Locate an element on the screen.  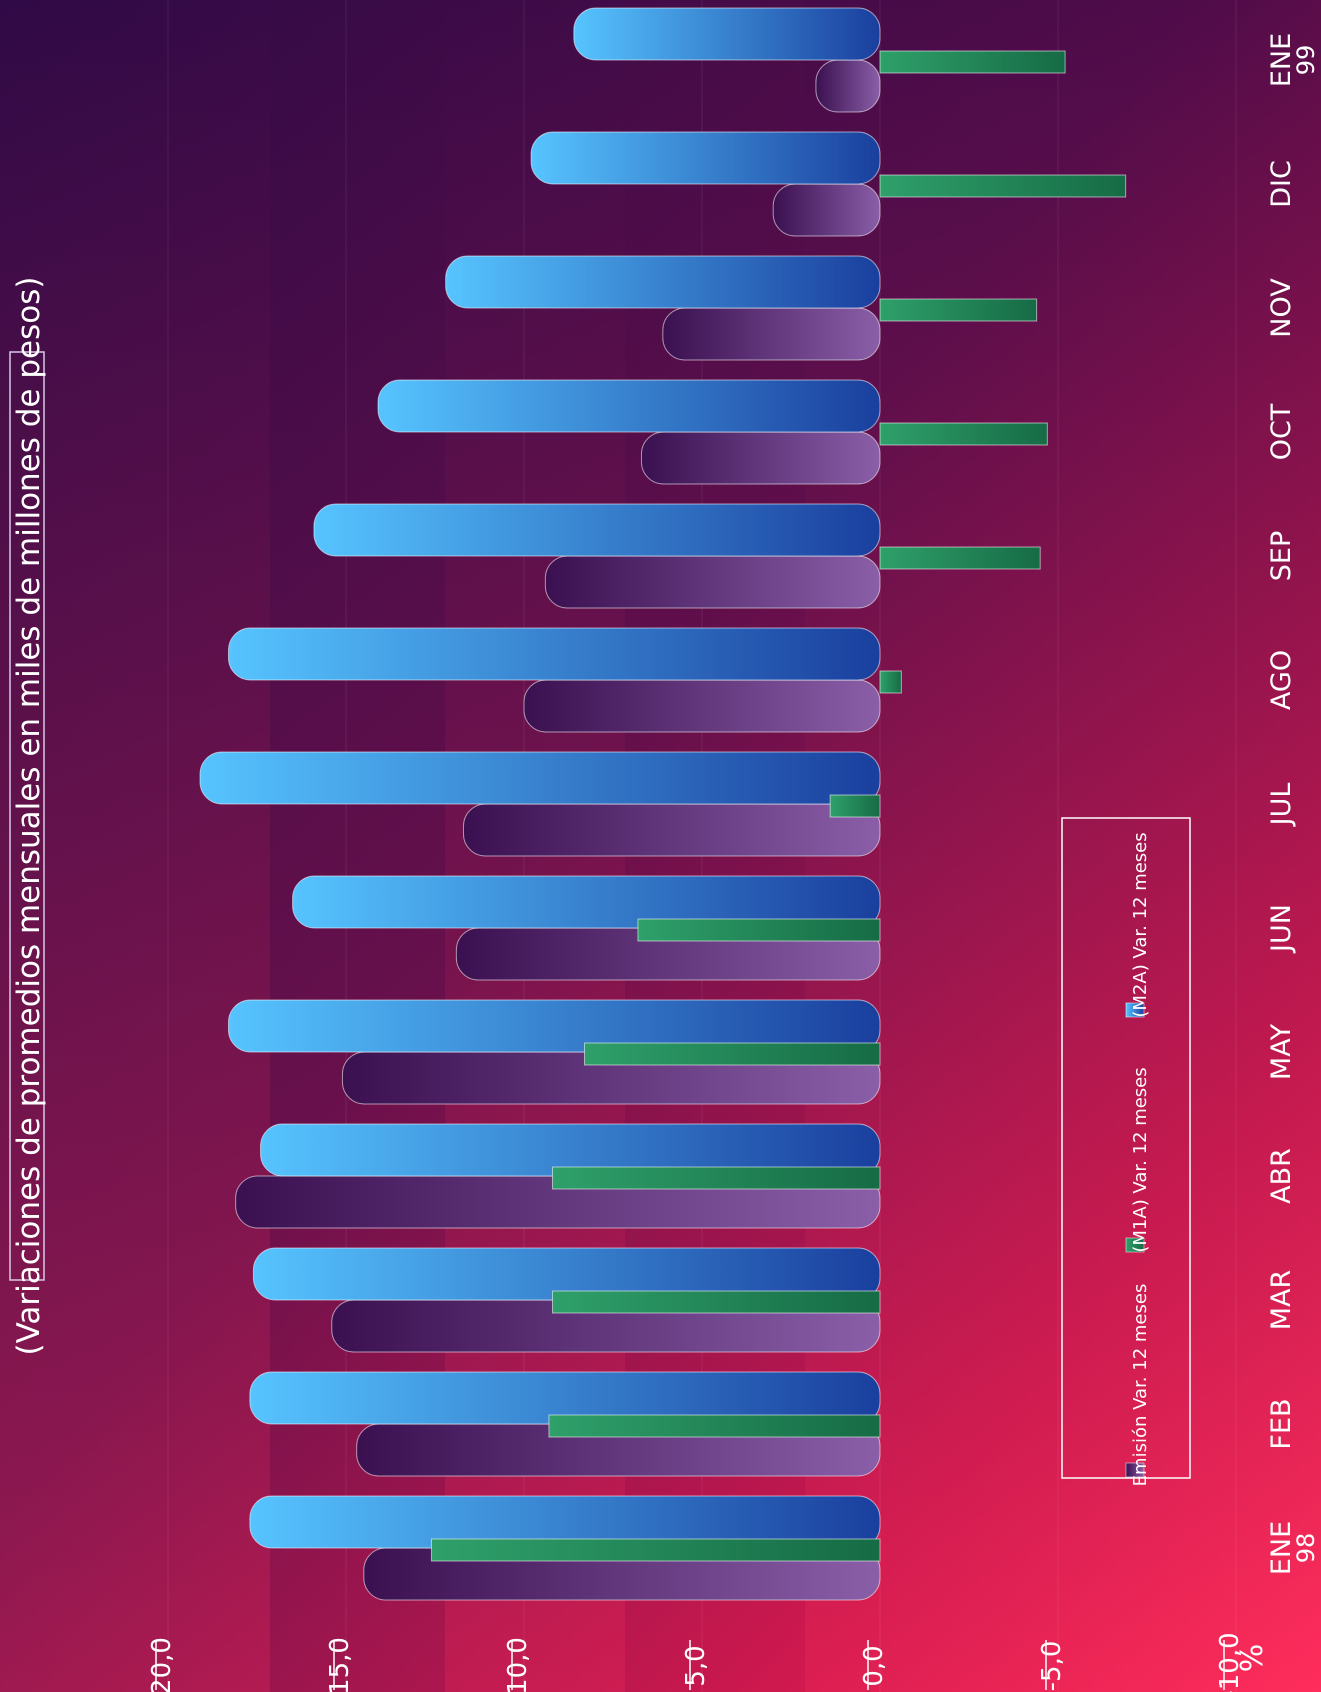
legend-item-0: Emisión Var. 12 meses is located at coordinates (1138, 1385).